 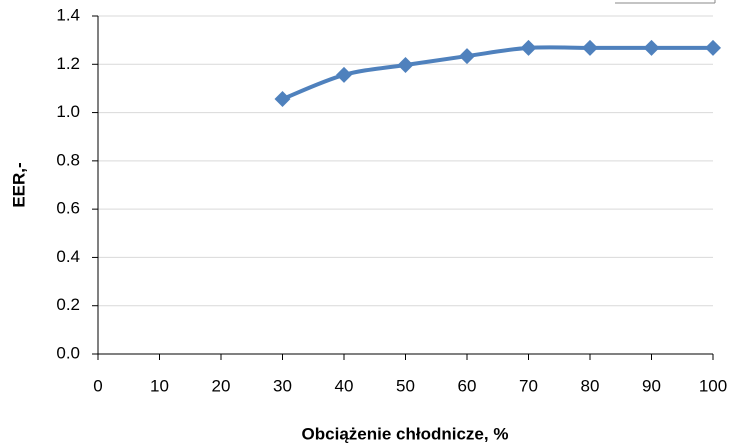 What do you see at coordinates (713, 385) in the screenshot?
I see `x-tick-label: 100` at bounding box center [713, 385].